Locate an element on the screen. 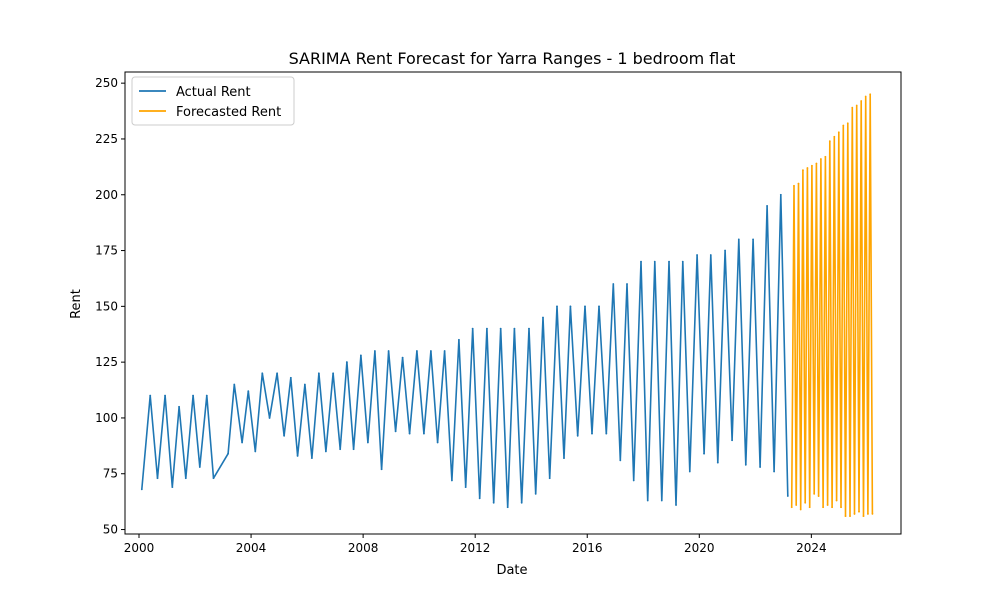  y-tick-label: 175 is located at coordinates (106, 251).